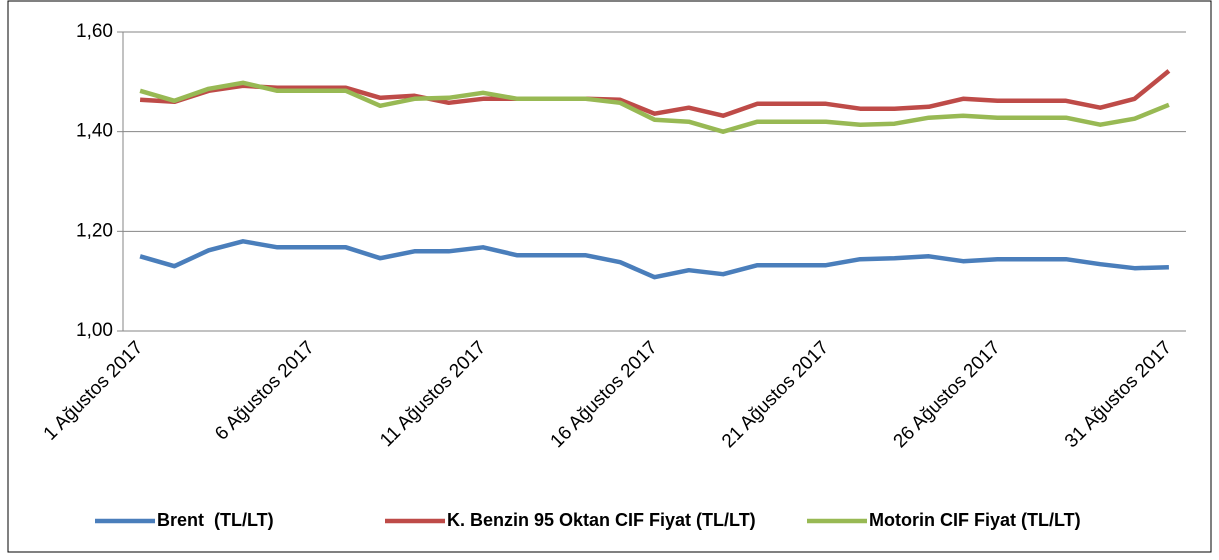 This screenshot has width=1219, height=560. Describe the element at coordinates (94, 31) in the screenshot. I see `y-tick-label: 1,60` at that location.